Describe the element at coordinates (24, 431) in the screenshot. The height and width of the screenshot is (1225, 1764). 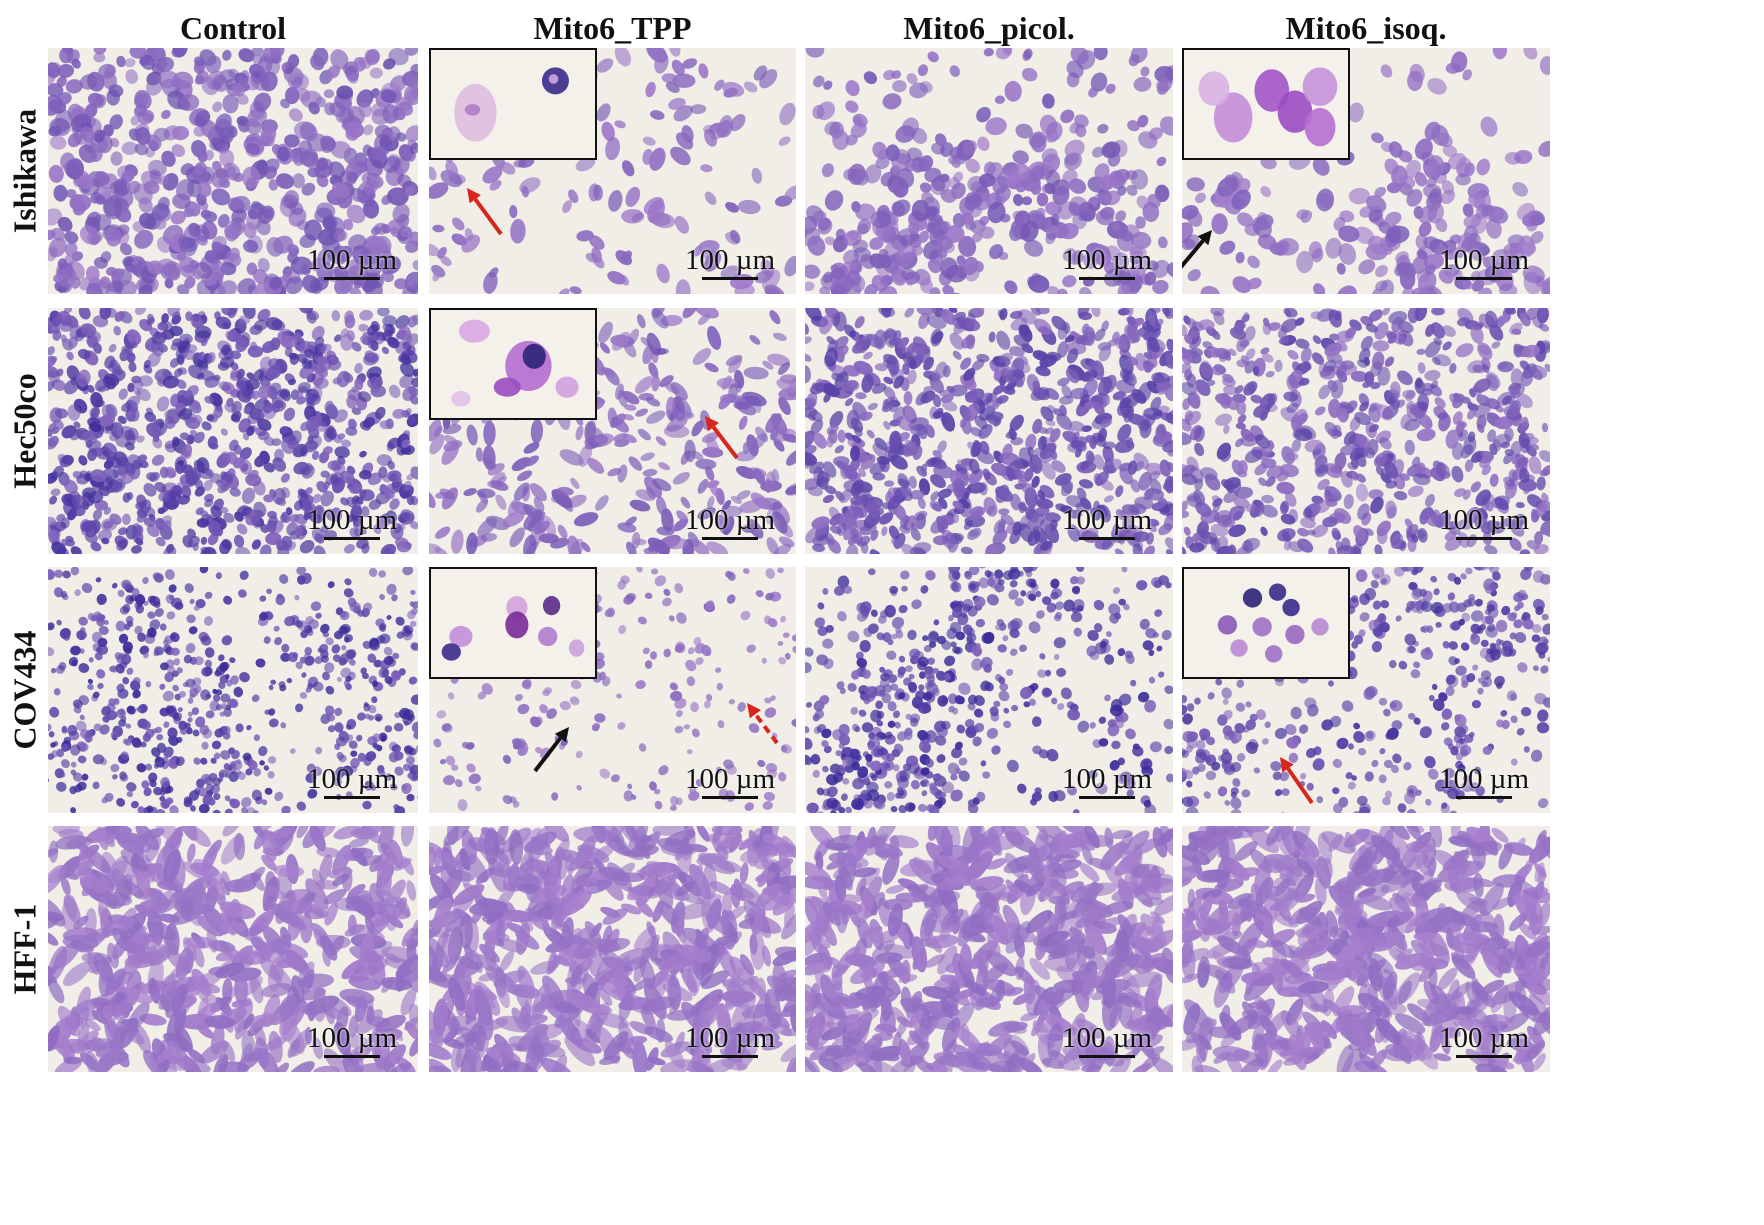
I see `row-header-hec50co: Hec50co` at that location.